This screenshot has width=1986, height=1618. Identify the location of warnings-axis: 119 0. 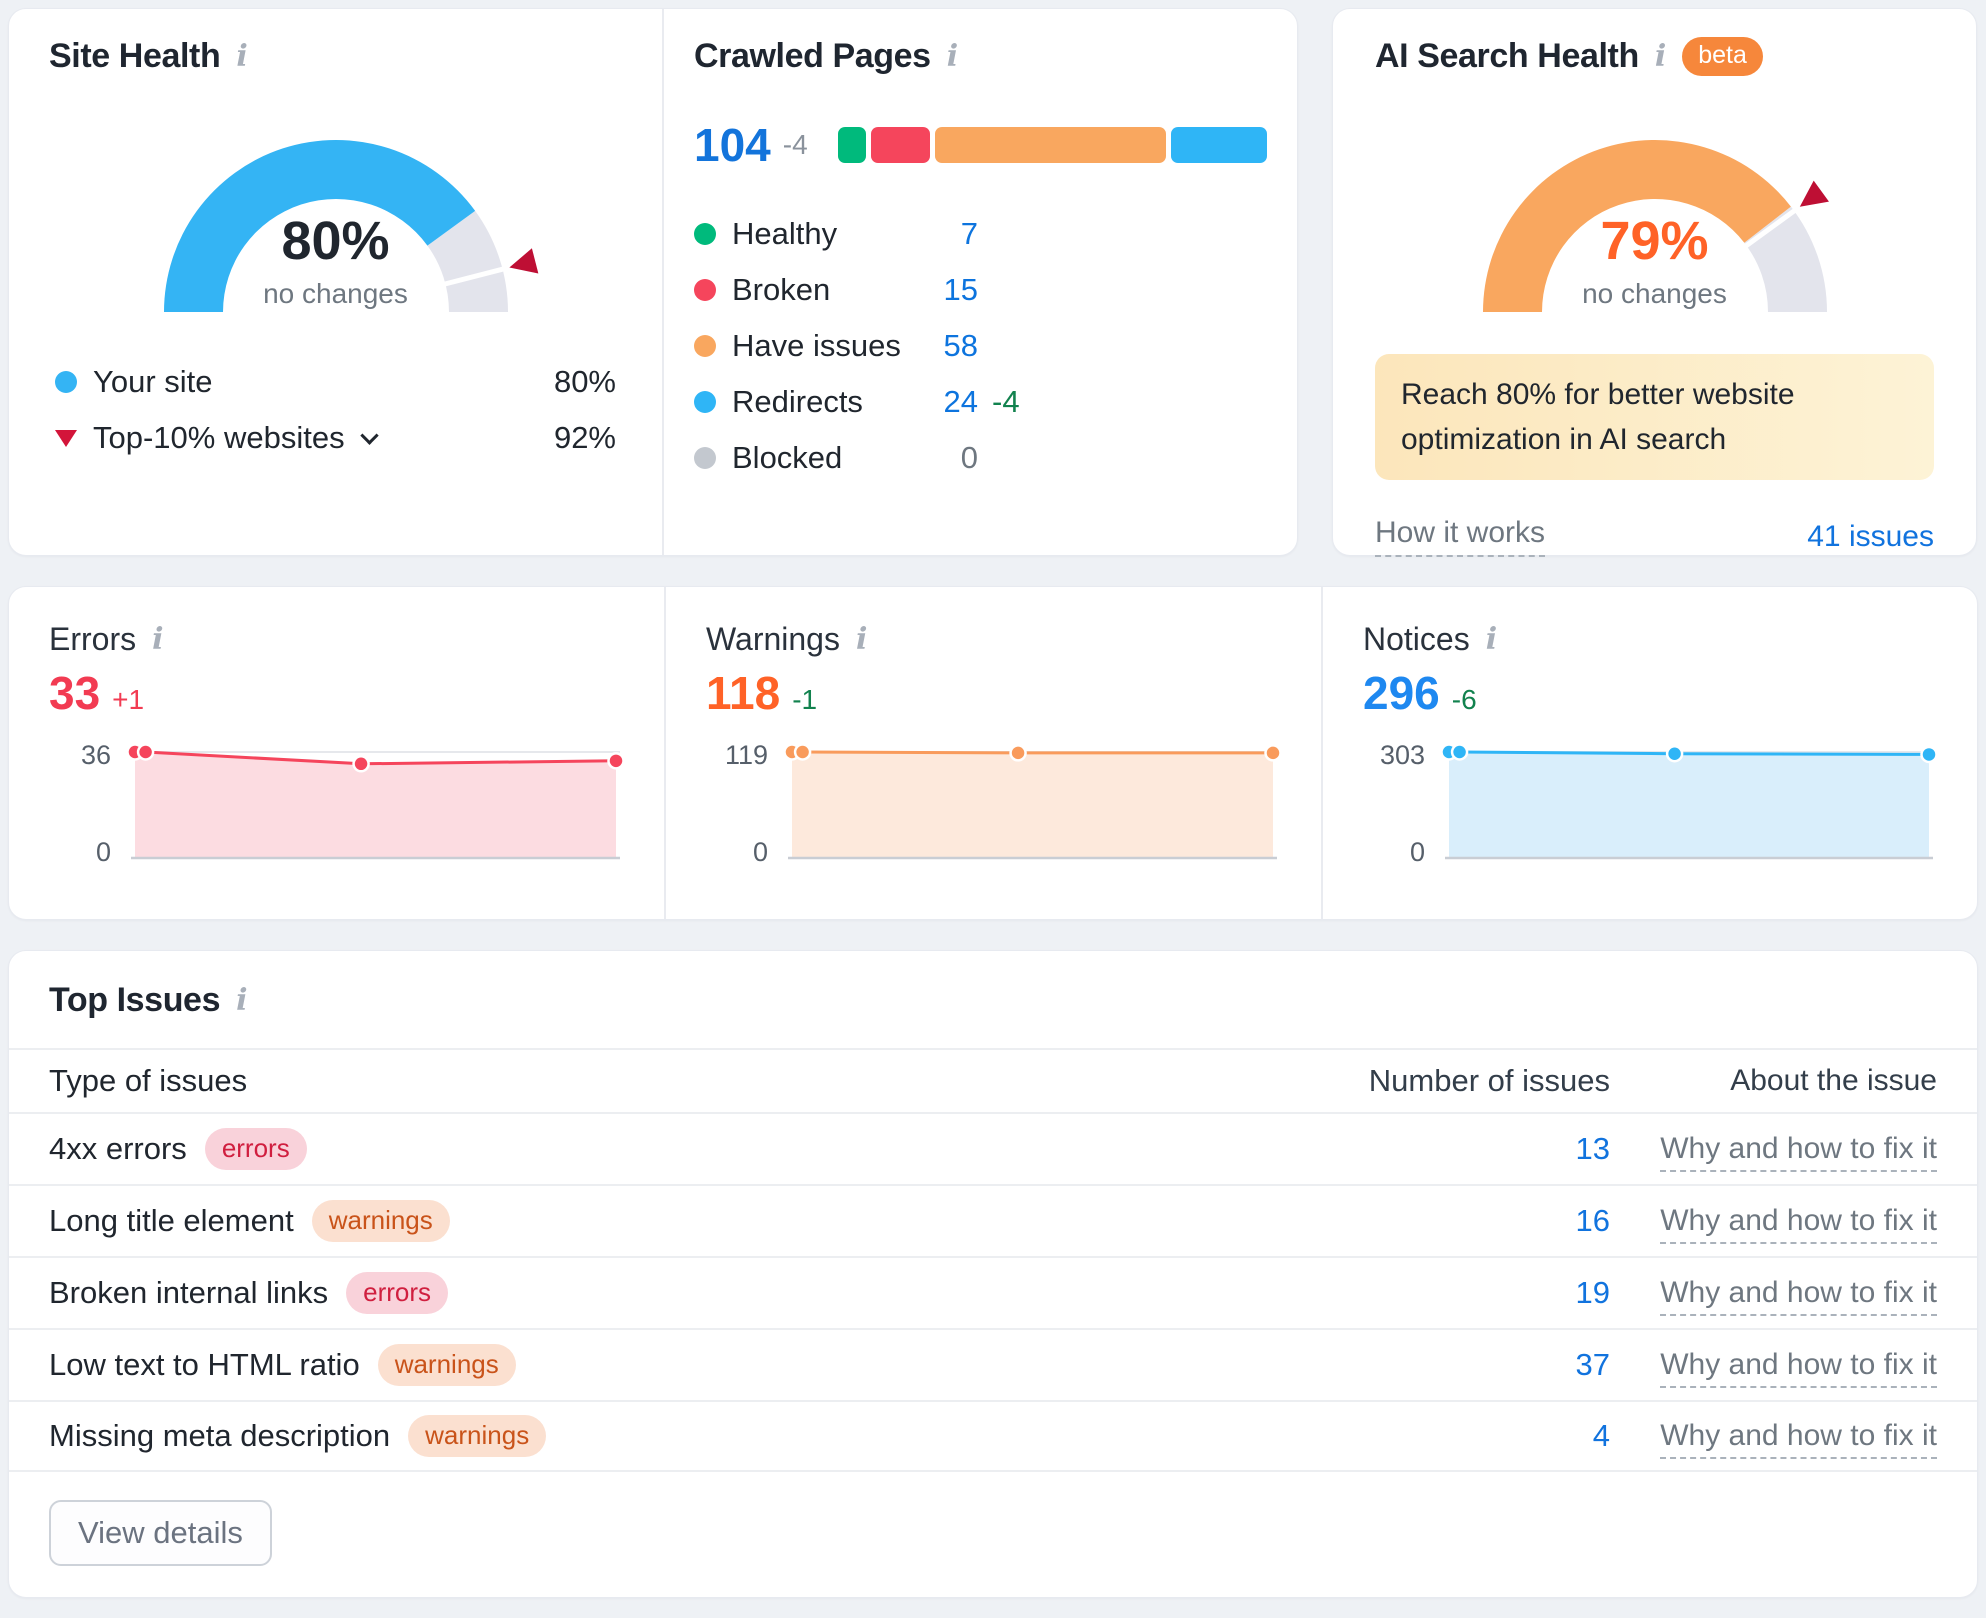
(746, 803).